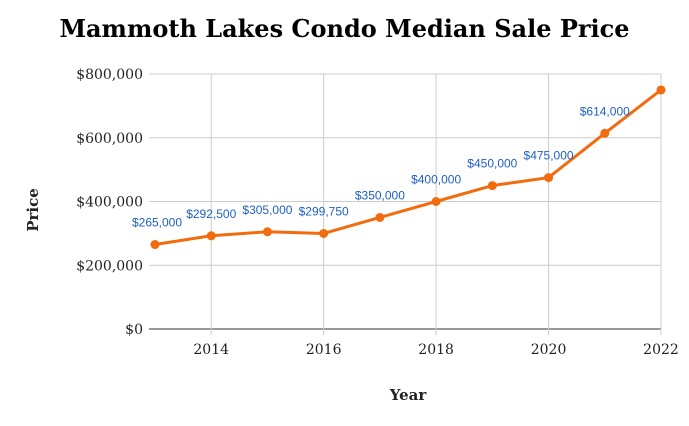 This screenshot has width=689, height=426. What do you see at coordinates (324, 211) in the screenshot?
I see `data-label: $299,750` at bounding box center [324, 211].